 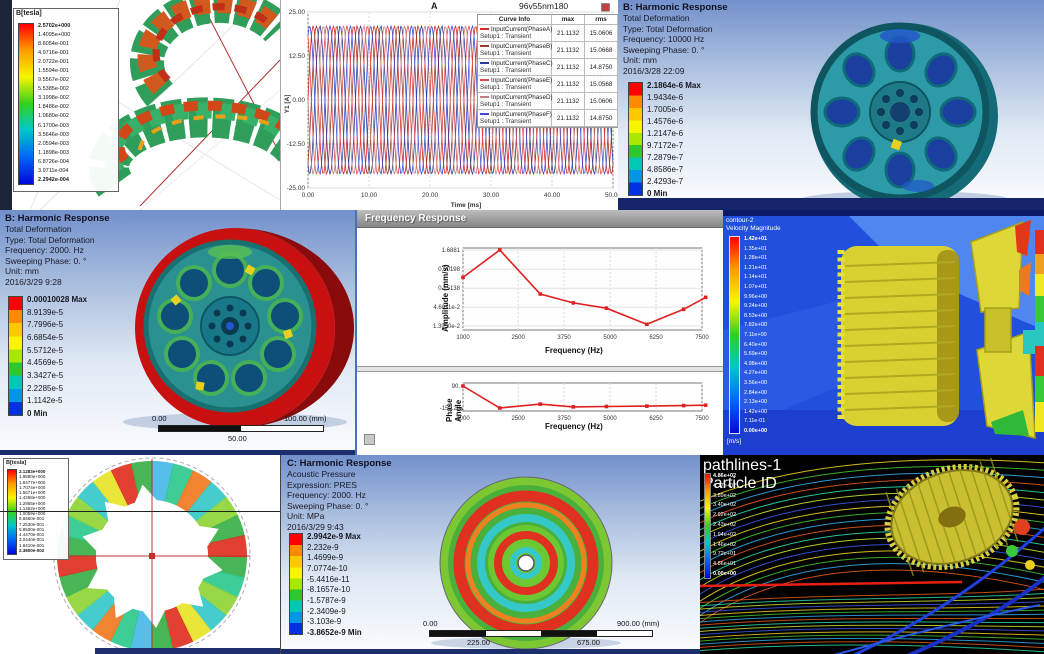 I want to click on colorbar-label: 9.96e+00, so click(x=756, y=296).